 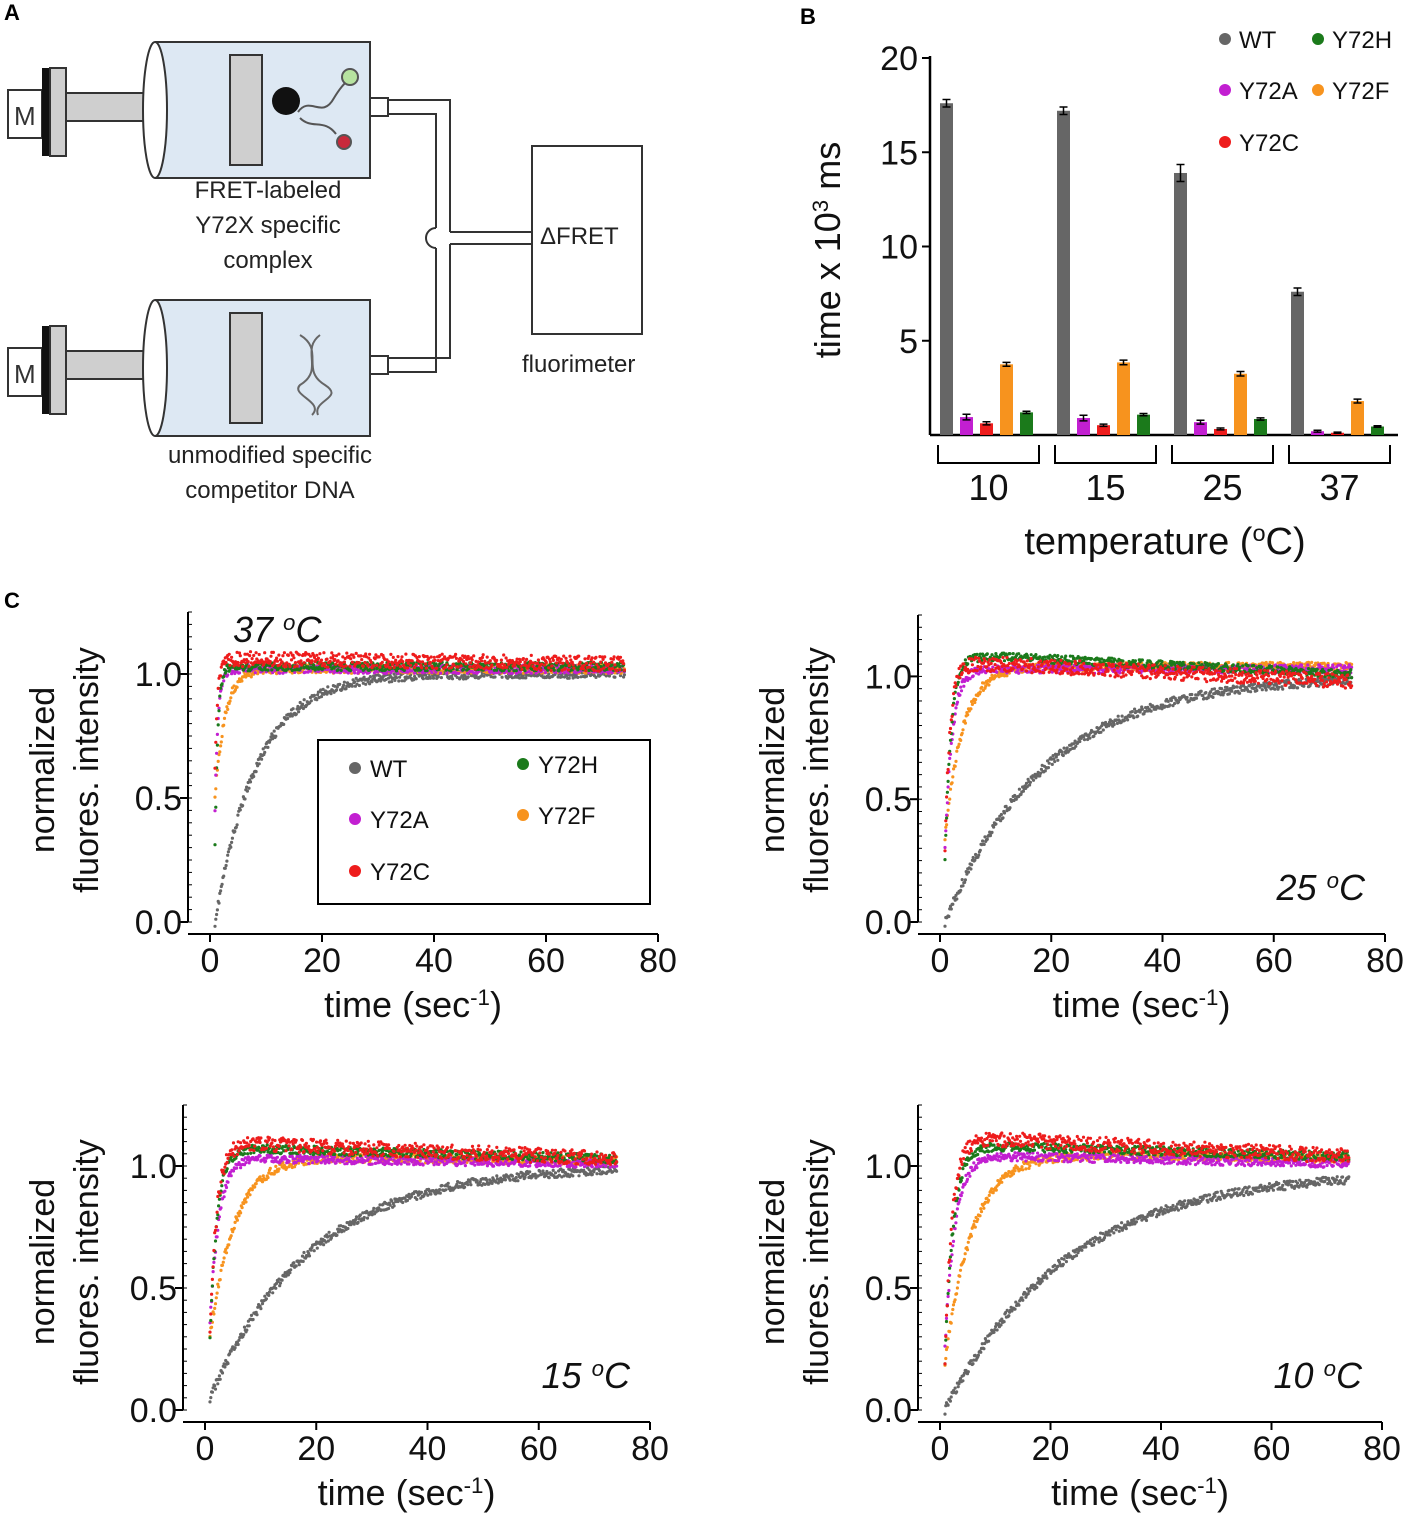 What do you see at coordinates (198, 368) in the screenshot?
I see `bottom-syringe: M` at bounding box center [198, 368].